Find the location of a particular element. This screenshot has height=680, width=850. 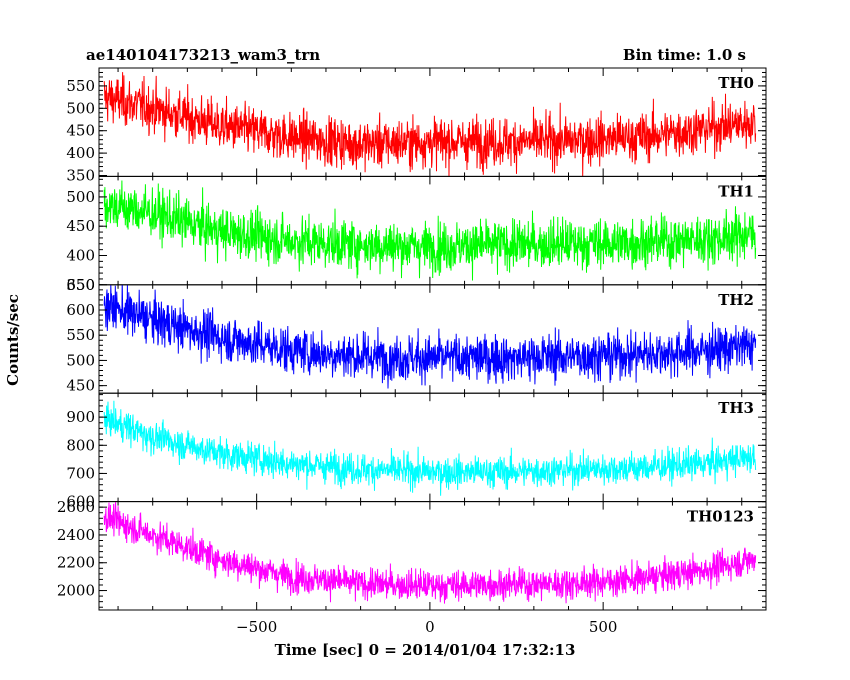

panel-label: TH3 is located at coordinates (736, 408).